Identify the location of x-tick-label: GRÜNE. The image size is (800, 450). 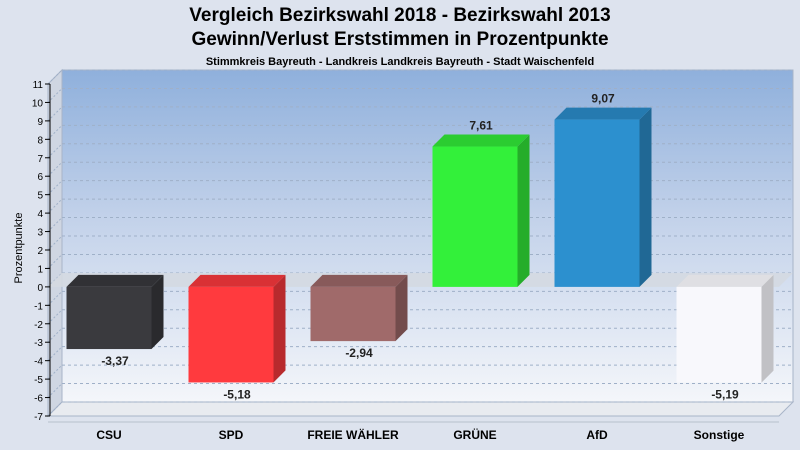
(474, 434).